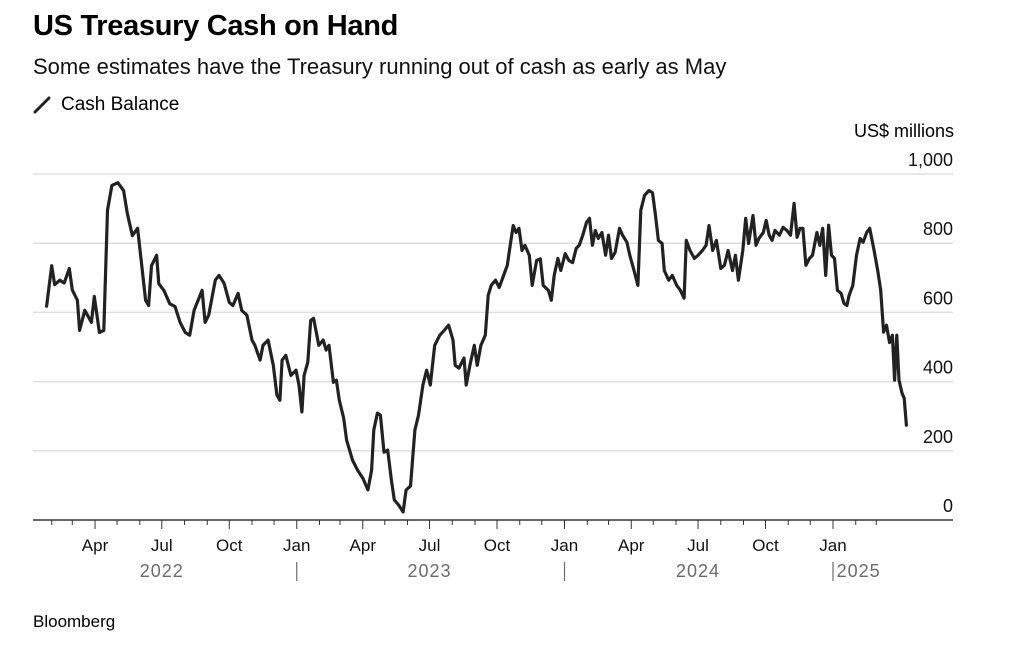 Image resolution: width=1024 pixels, height=652 pixels. Describe the element at coordinates (74, 621) in the screenshot. I see `source-label: Bloomberg` at that location.